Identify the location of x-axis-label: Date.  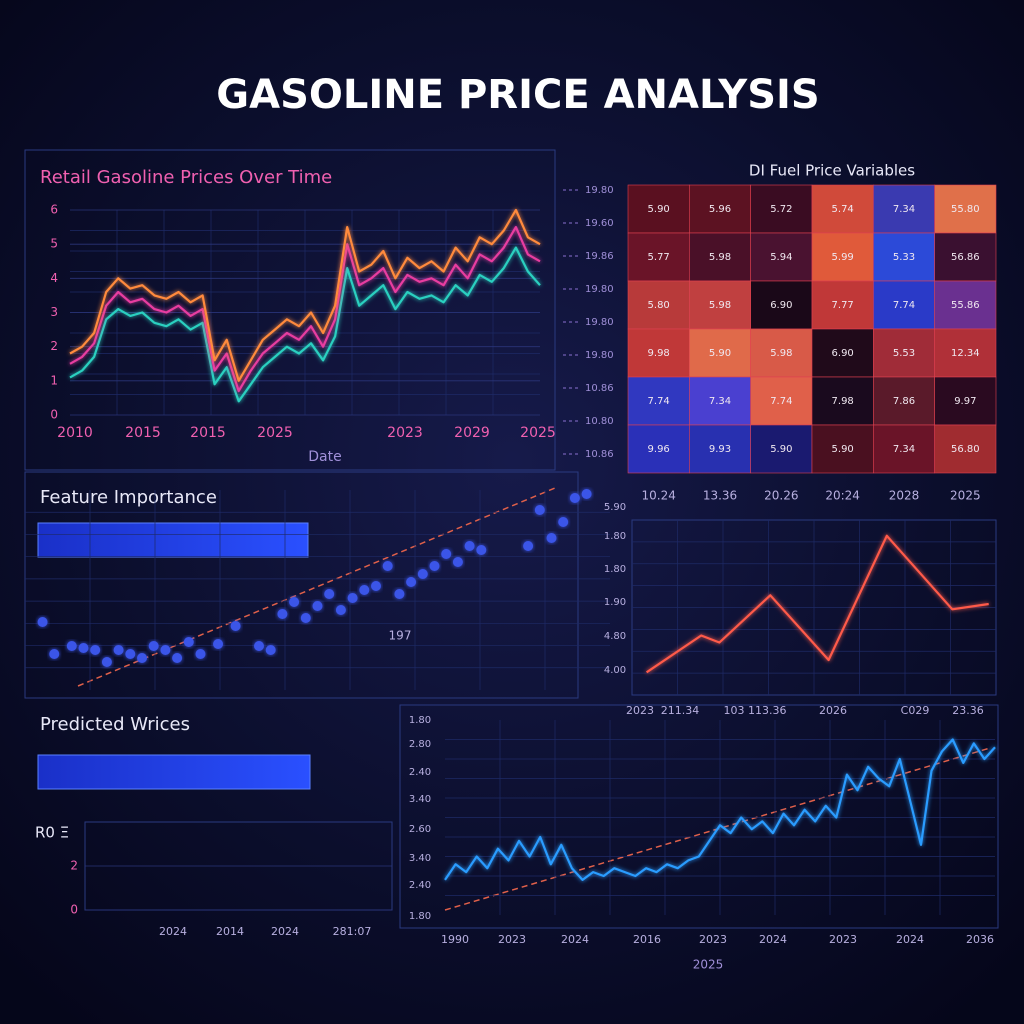
(324, 457).